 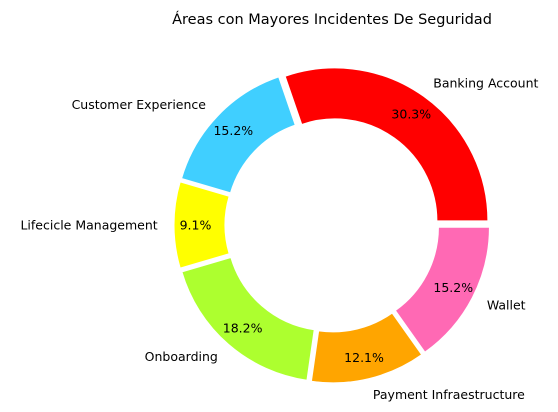 What do you see at coordinates (243, 328) in the screenshot?
I see `slice-percent-label: 18.2%` at bounding box center [243, 328].